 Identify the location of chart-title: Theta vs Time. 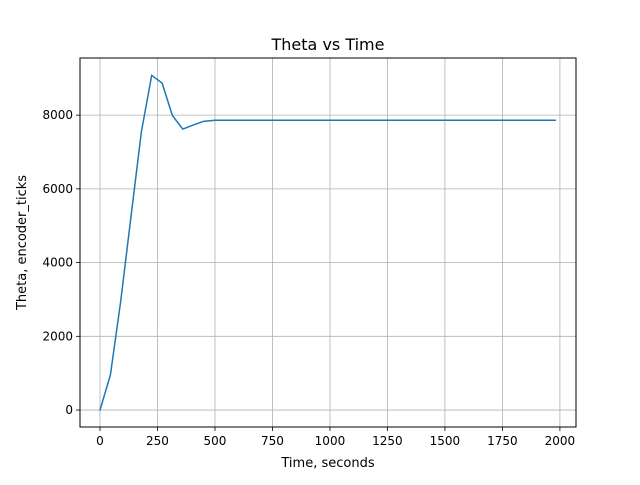
(328, 44).